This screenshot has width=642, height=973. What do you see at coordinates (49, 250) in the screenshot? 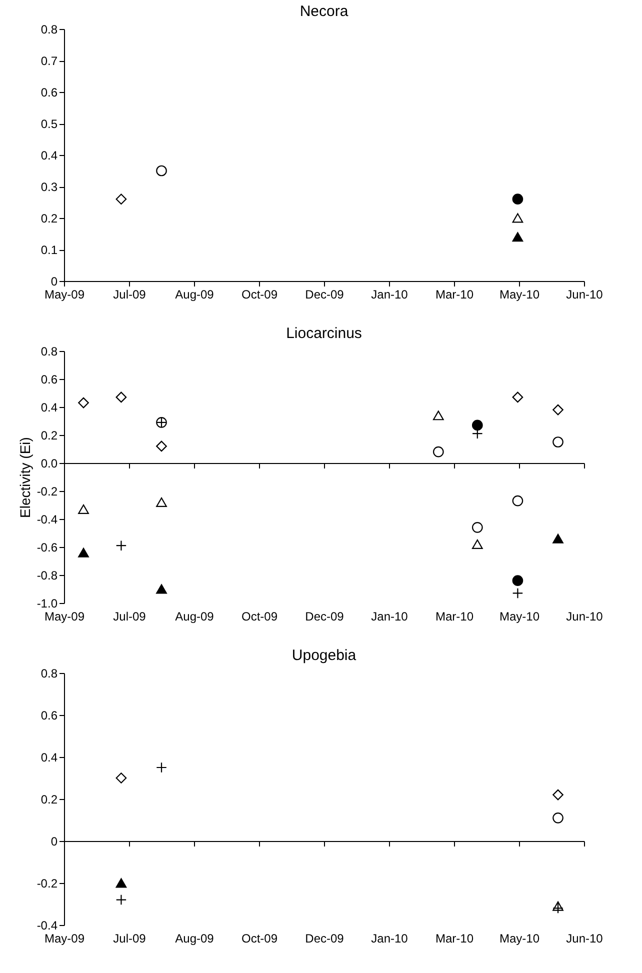
I see `y-tick-label: 0.1` at bounding box center [49, 250].